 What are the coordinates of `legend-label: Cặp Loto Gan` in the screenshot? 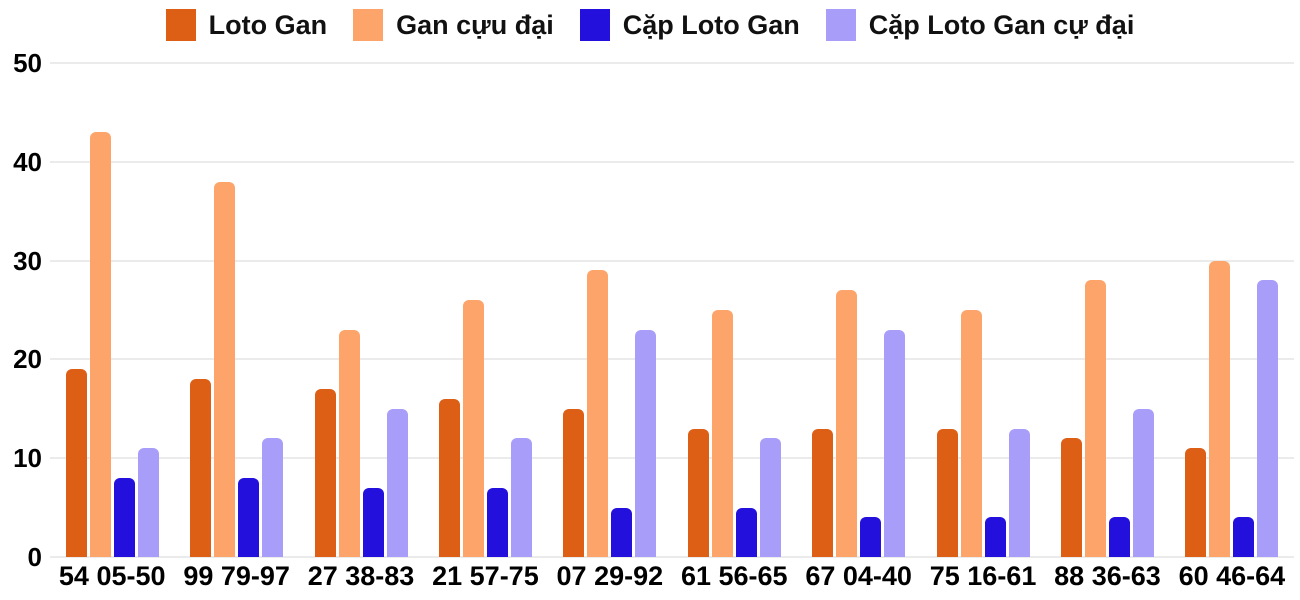 It's located at (711, 24).